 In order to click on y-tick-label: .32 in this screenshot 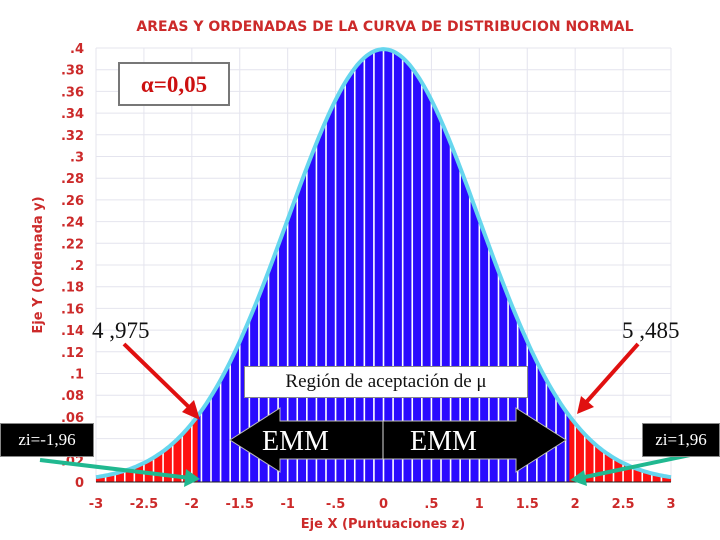, I will do `click(72, 136)`.